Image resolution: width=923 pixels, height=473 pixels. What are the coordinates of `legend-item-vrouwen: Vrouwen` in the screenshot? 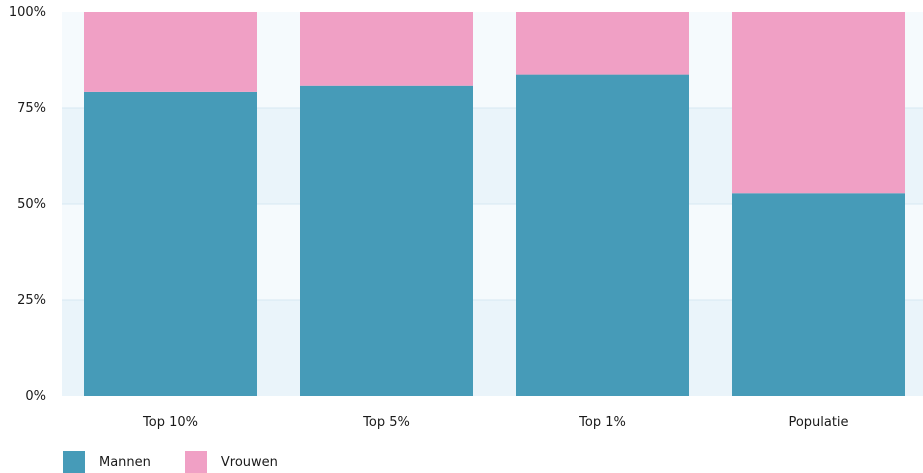 It's located at (231, 462).